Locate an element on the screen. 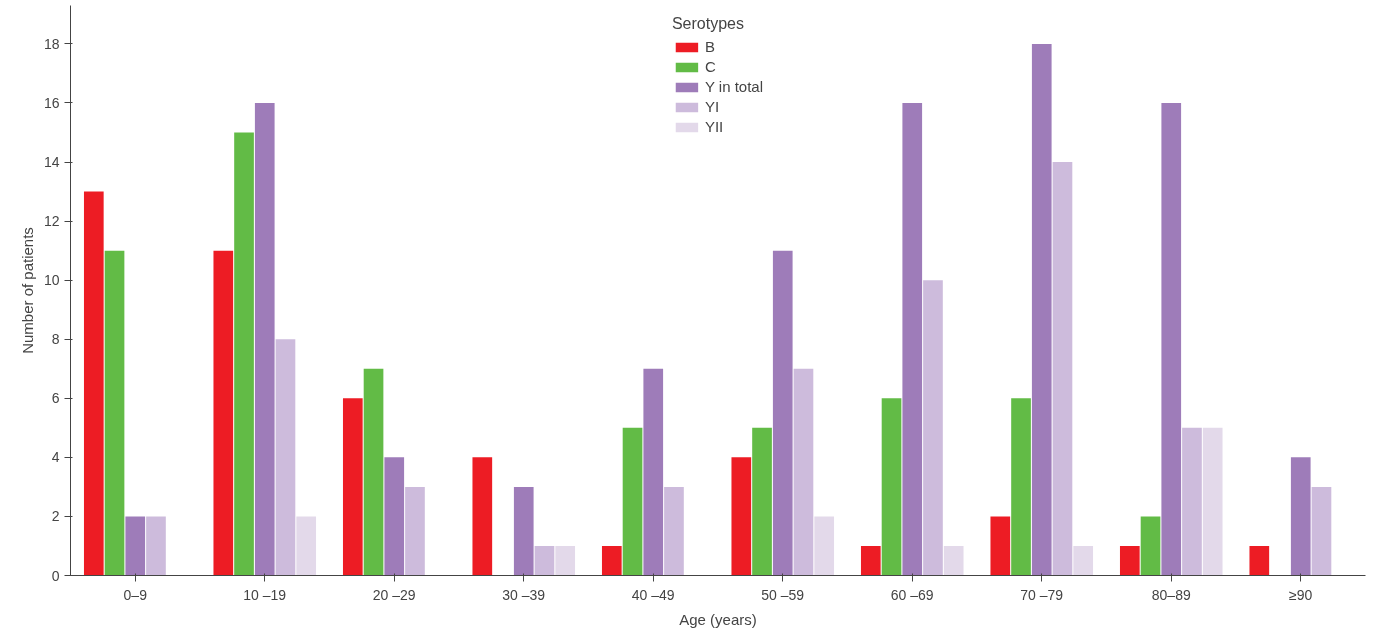  legend-label: Y in total is located at coordinates (734, 86).